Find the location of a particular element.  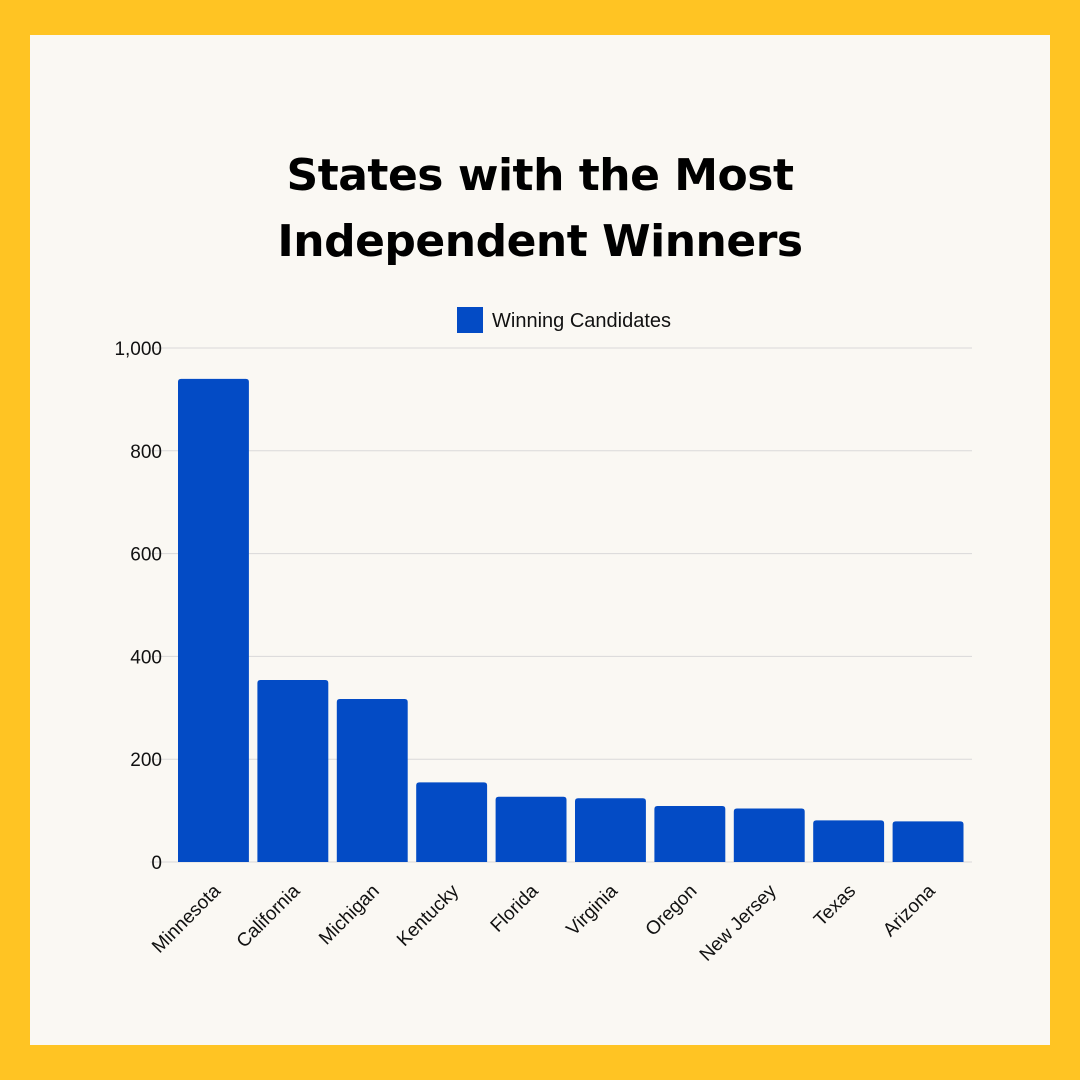

chart-title-line-1: States with the Most is located at coordinates (540, 175).